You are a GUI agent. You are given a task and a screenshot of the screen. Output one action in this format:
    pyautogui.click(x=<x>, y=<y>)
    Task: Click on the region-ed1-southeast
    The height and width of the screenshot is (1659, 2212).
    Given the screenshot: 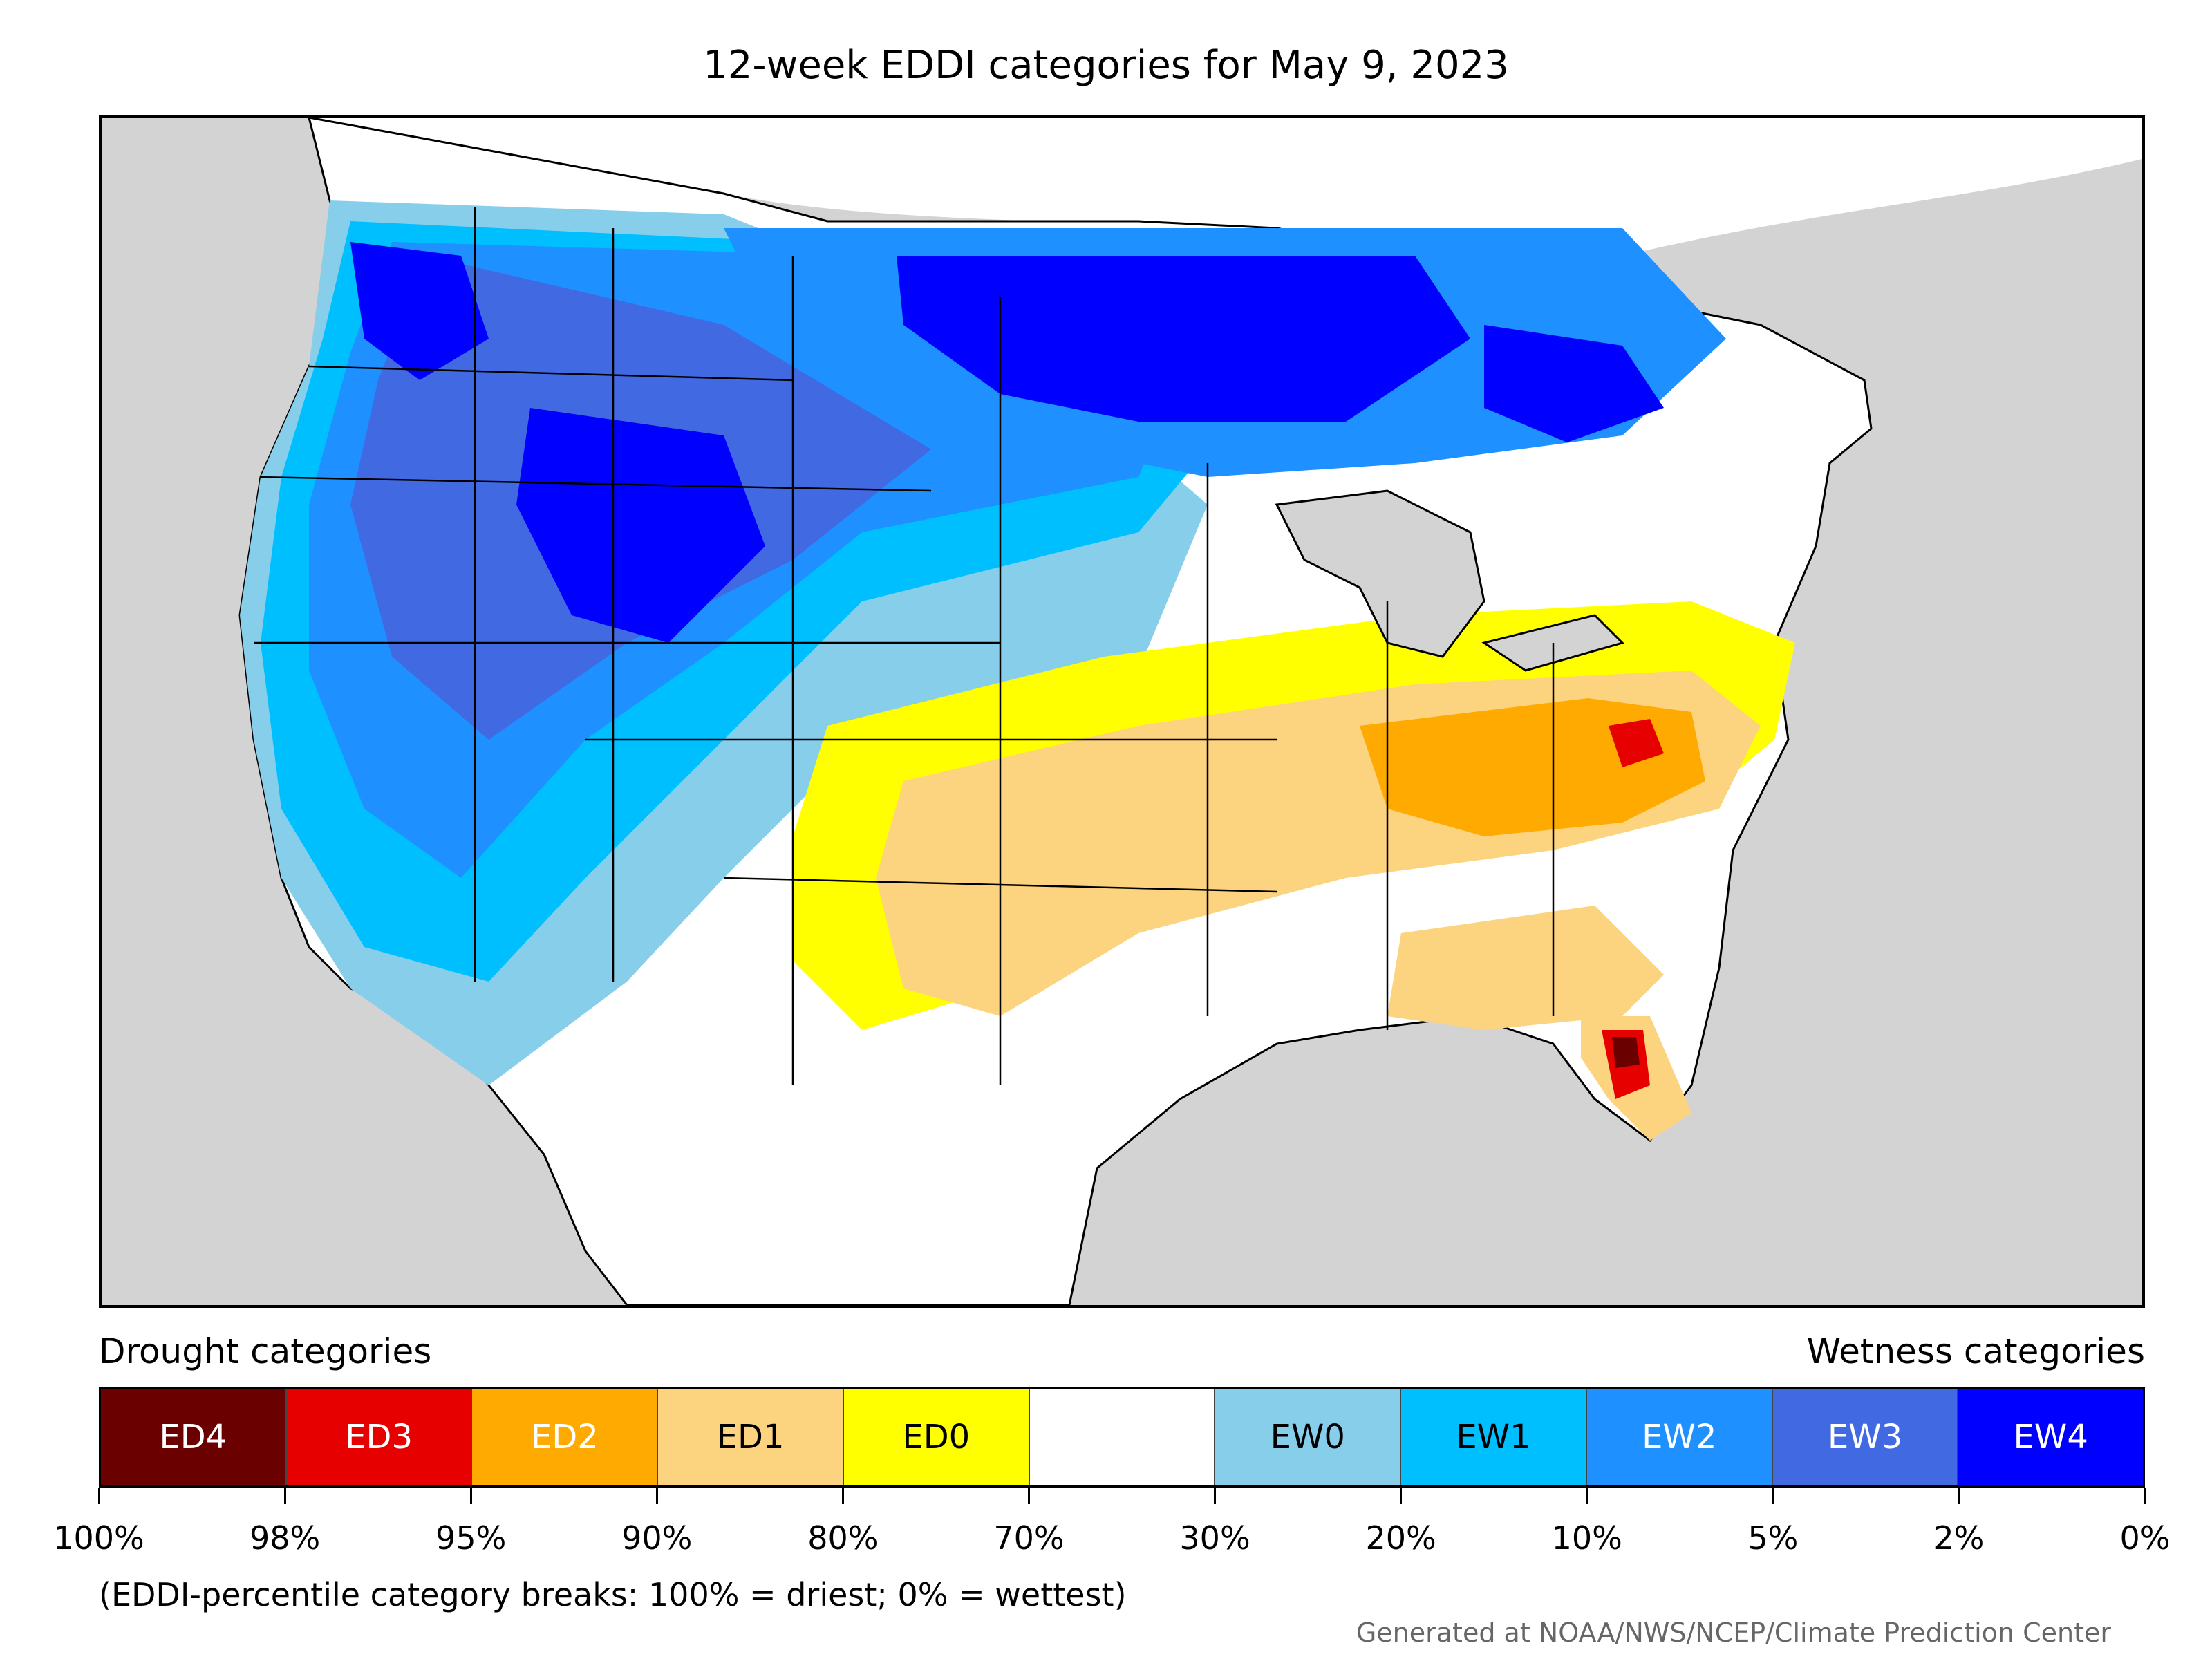 What is the action you would take?
    pyautogui.click(x=1525, y=968)
    